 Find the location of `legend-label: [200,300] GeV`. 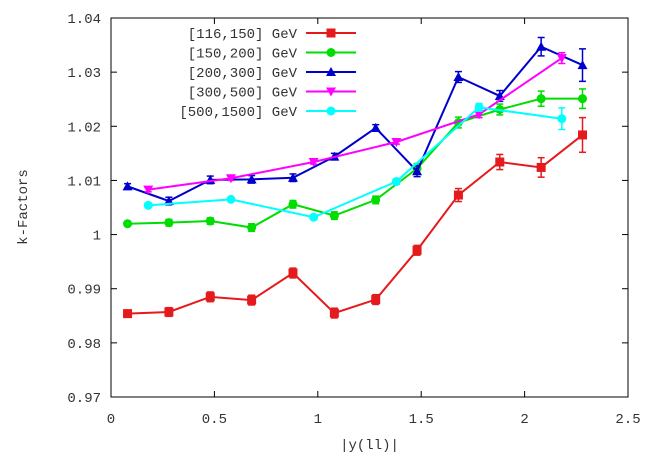

legend-label: [200,300] GeV is located at coordinates (243, 74).